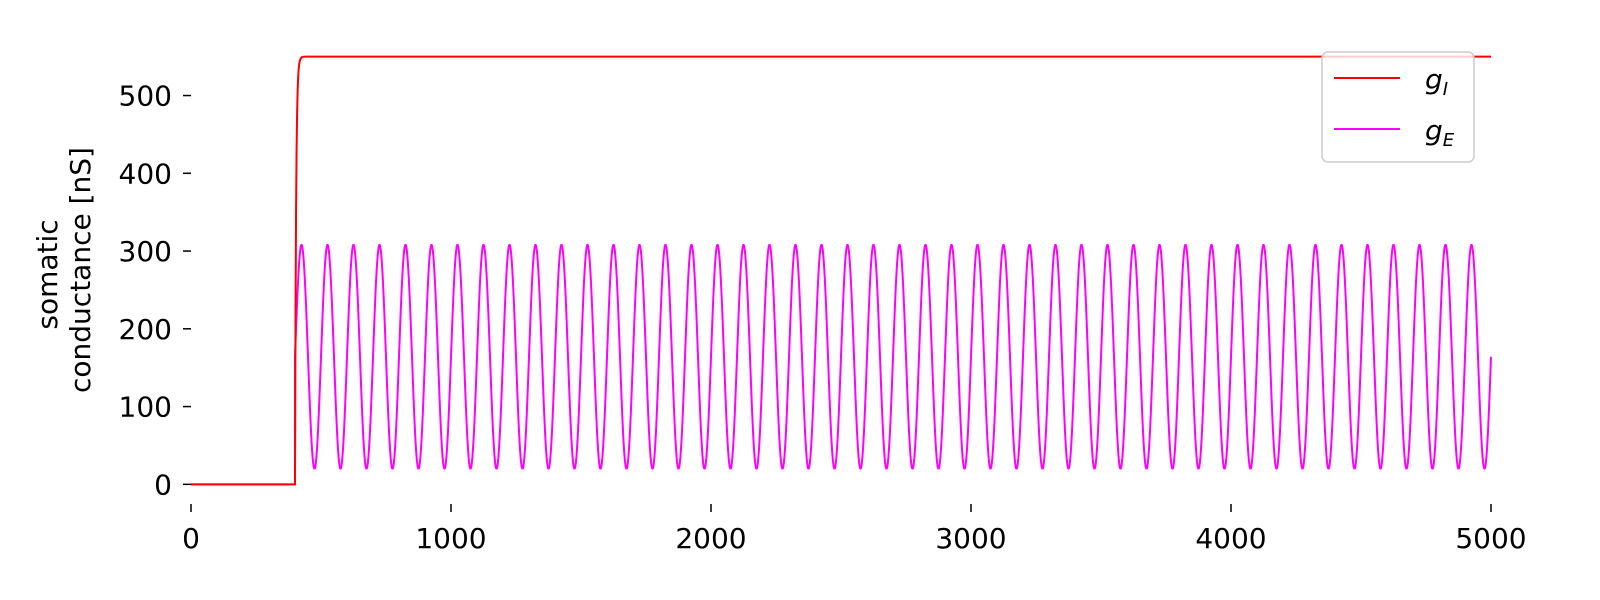 This screenshot has width=1600, height=600. What do you see at coordinates (1445, 89) in the screenshot?
I see `legend-label-g-i-sub: I` at bounding box center [1445, 89].